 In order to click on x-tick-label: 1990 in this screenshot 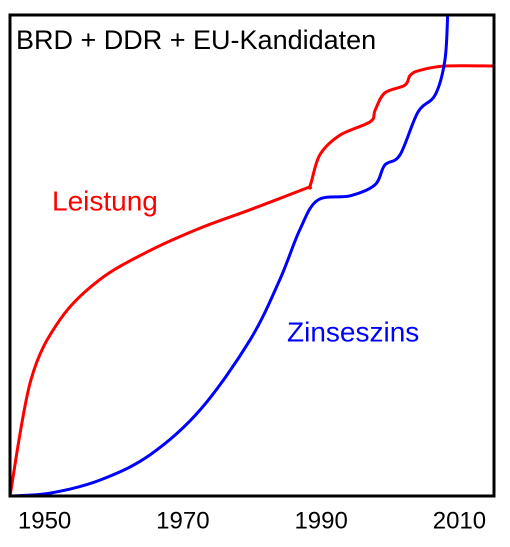, I will do `click(320, 520)`.